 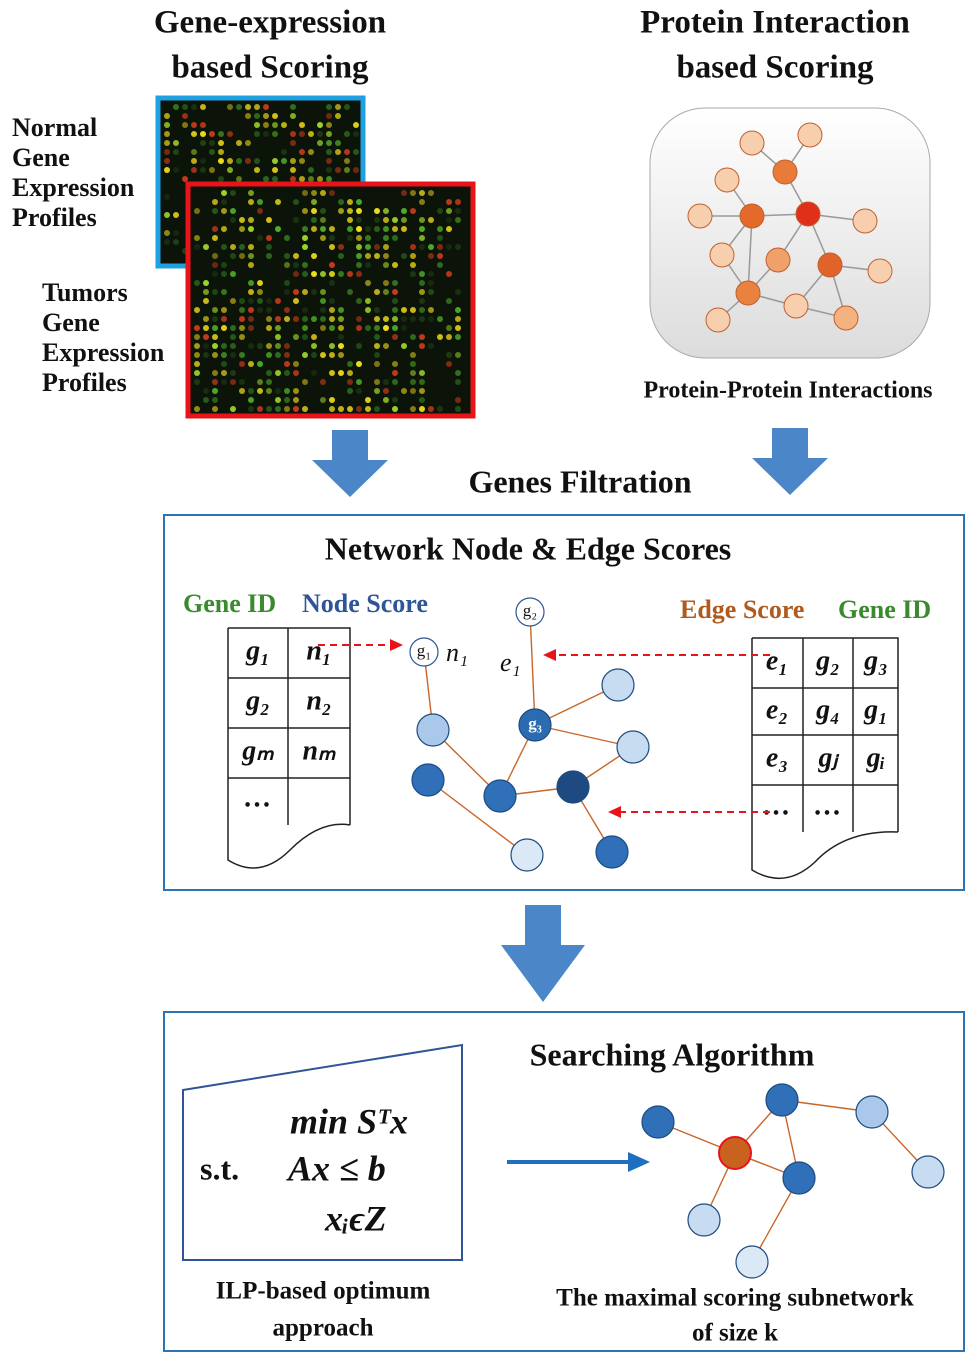 What do you see at coordinates (742, 609) in the screenshot?
I see `header: Edge Score` at bounding box center [742, 609].